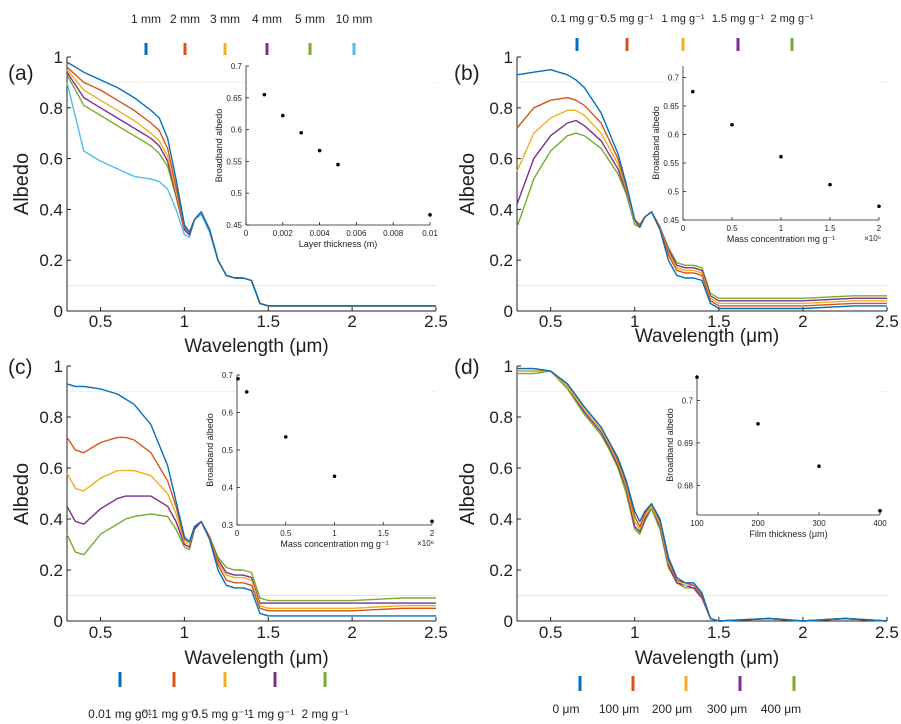 This screenshot has width=901, height=724. I want to click on inset-x-label: Layer thickness (m), so click(338, 244).